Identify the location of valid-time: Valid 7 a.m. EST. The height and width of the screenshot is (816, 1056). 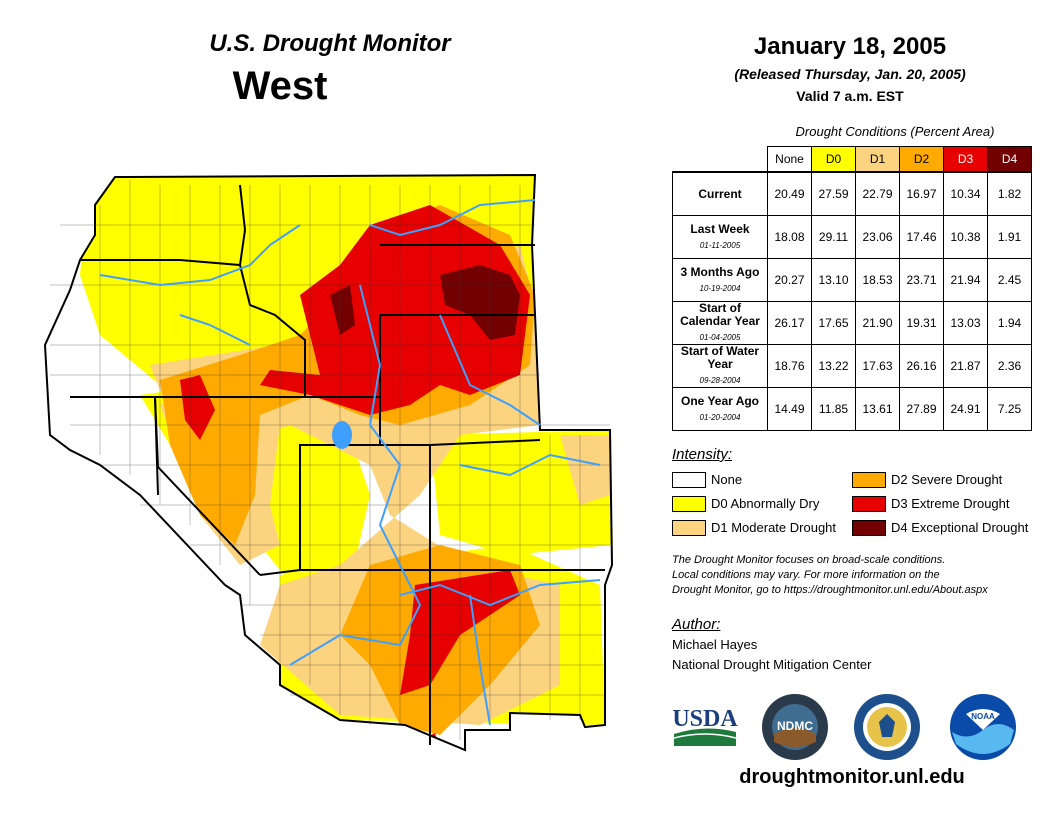
(850, 96).